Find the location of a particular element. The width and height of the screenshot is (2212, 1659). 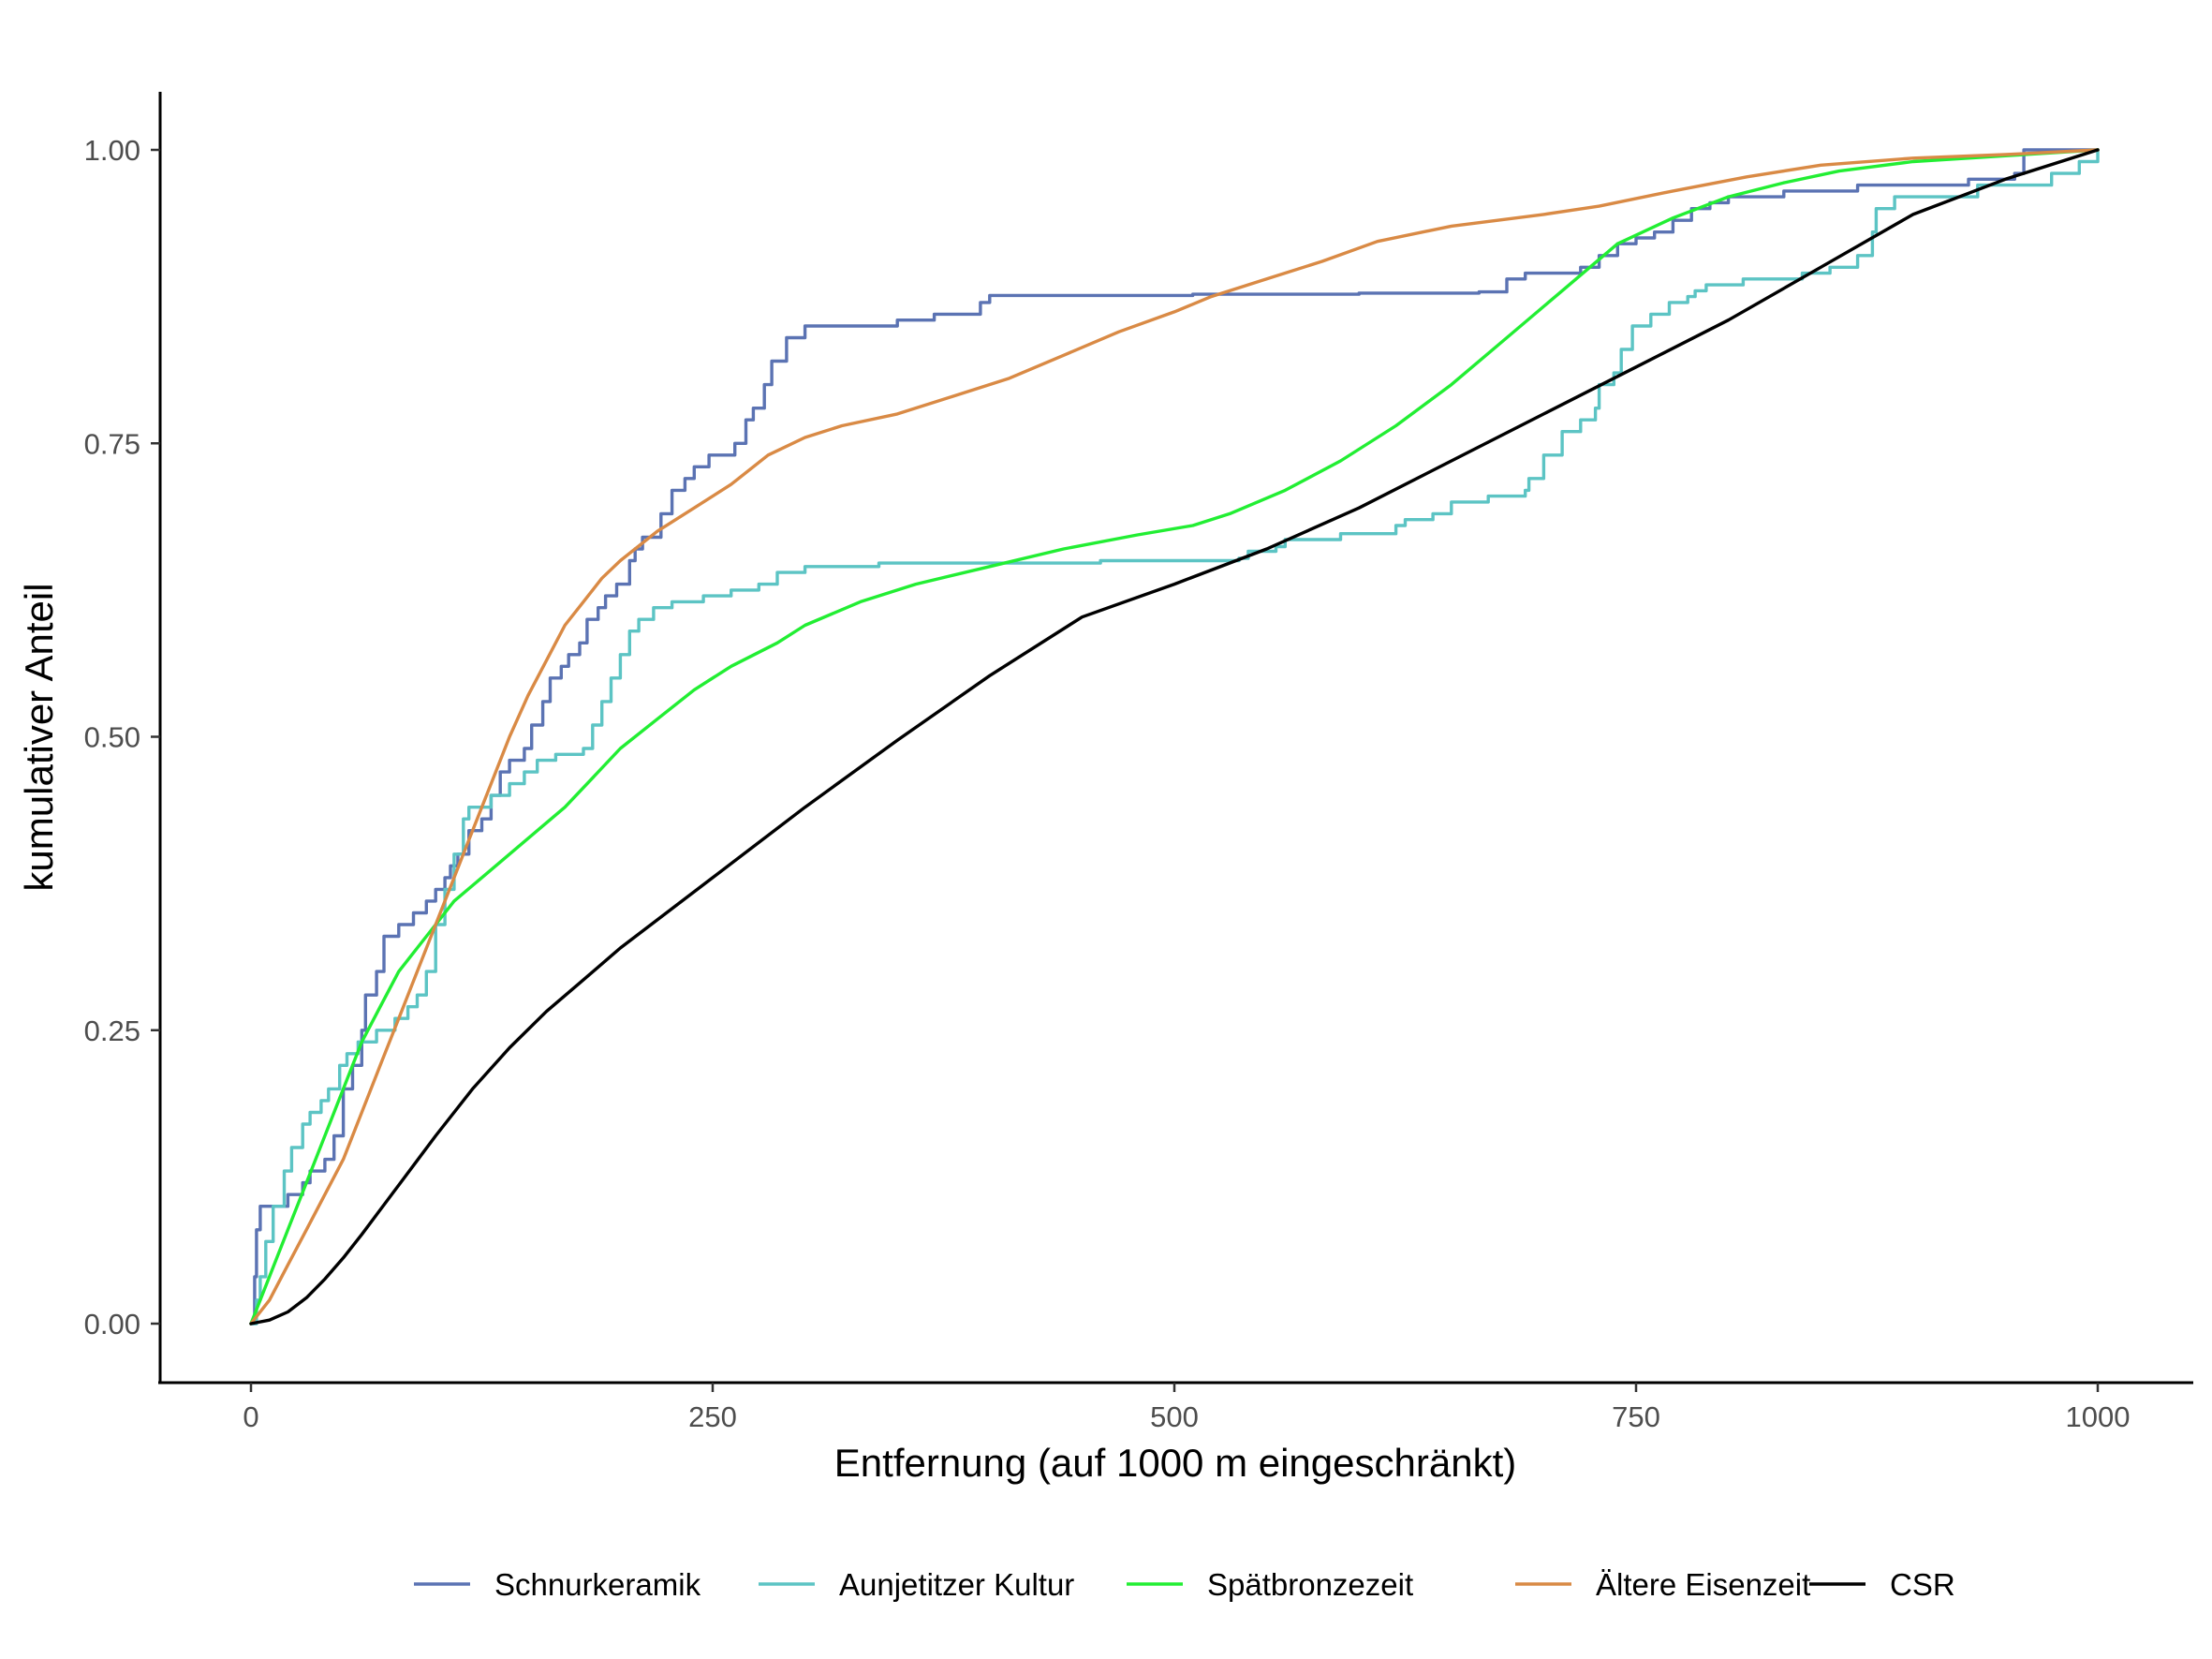

y-tick-label: 0.00 is located at coordinates (112, 1325).